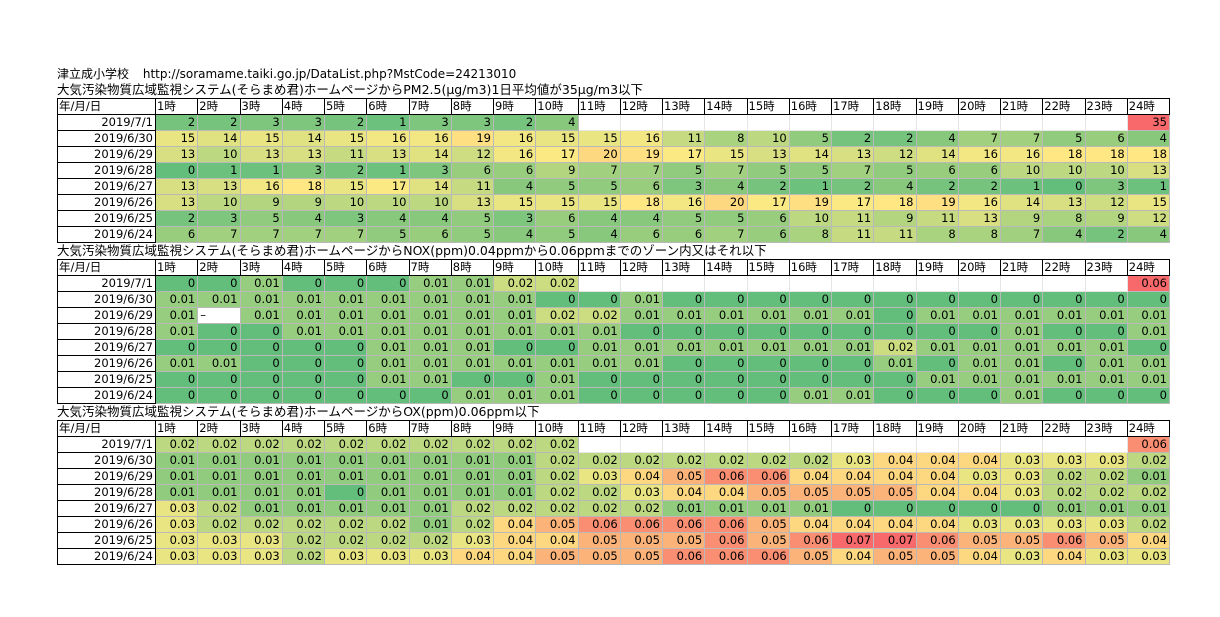 The width and height of the screenshot is (1220, 617). I want to click on header-hour: 8時, so click(472, 106).